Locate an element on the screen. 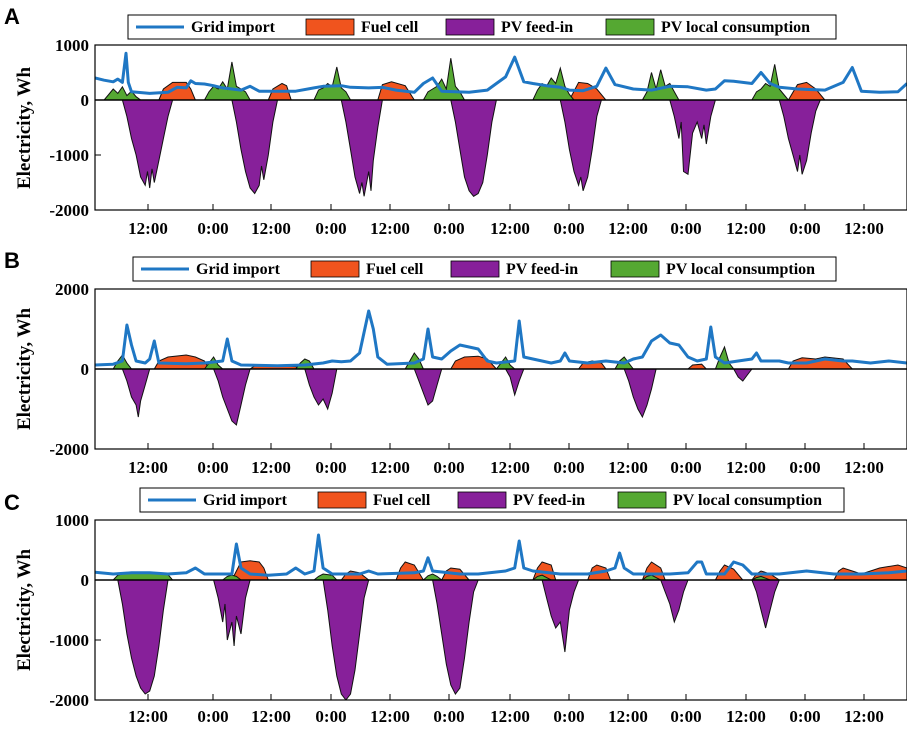  panel-letter: C is located at coordinates (12, 502).